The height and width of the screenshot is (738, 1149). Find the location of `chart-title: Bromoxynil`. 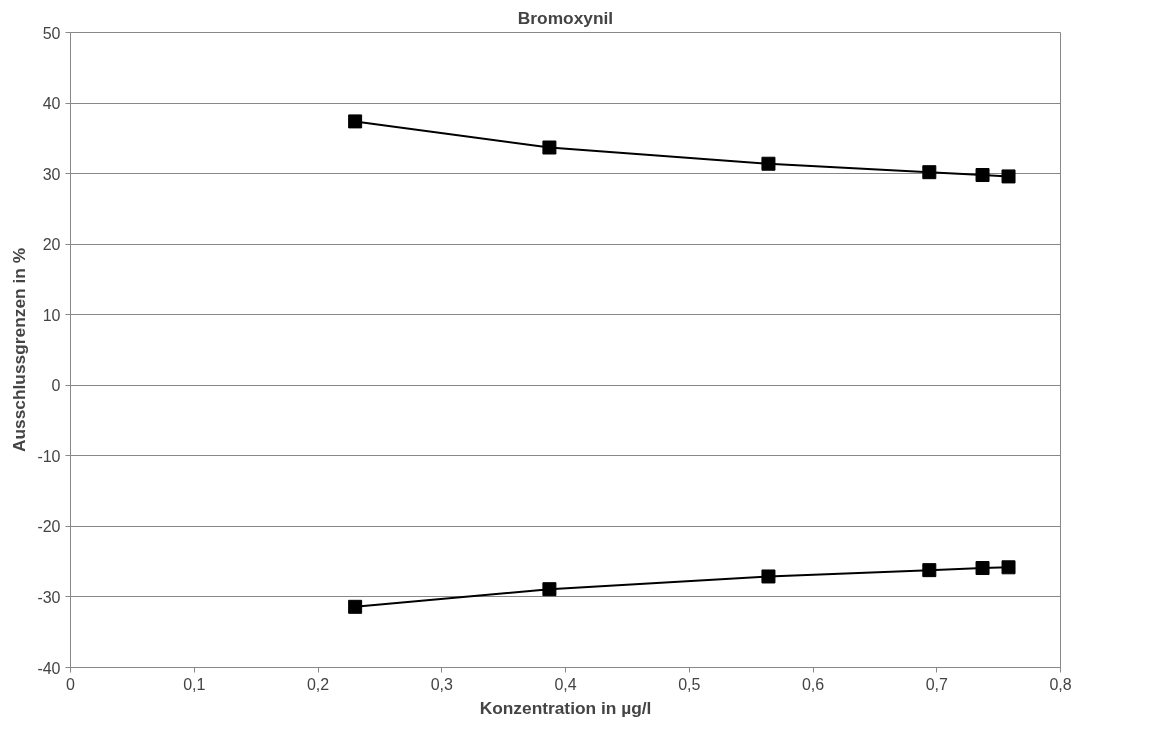

chart-title: Bromoxynil is located at coordinates (565, 17).